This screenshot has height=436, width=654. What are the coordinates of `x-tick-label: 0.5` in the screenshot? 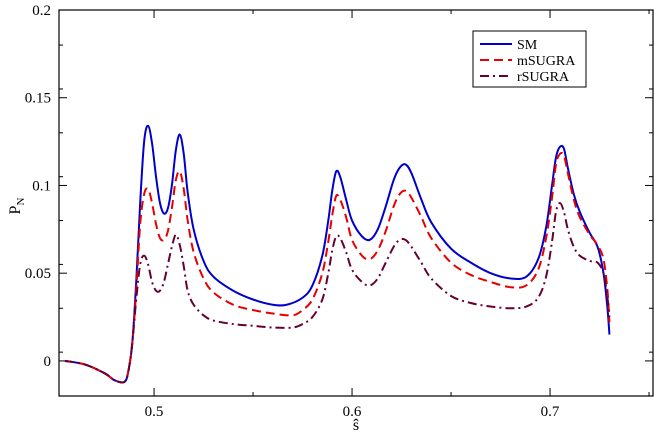 It's located at (154, 412).